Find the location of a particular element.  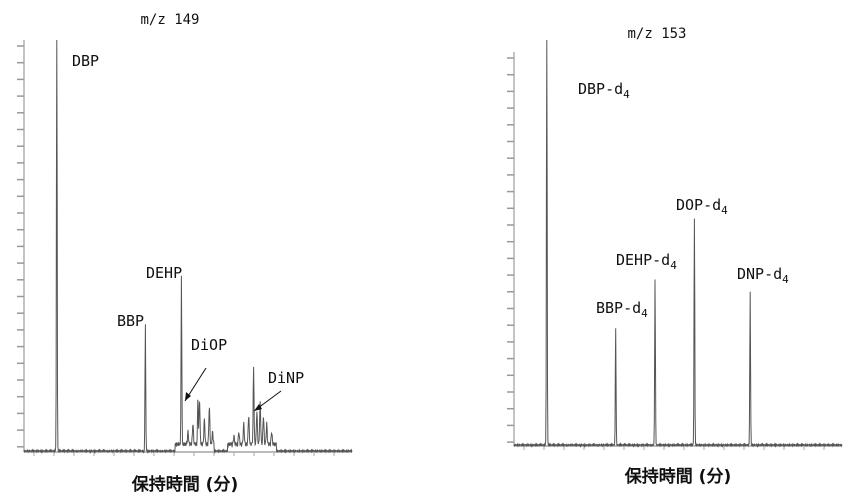

peak-label-dbp: DBP is located at coordinates (85, 61).